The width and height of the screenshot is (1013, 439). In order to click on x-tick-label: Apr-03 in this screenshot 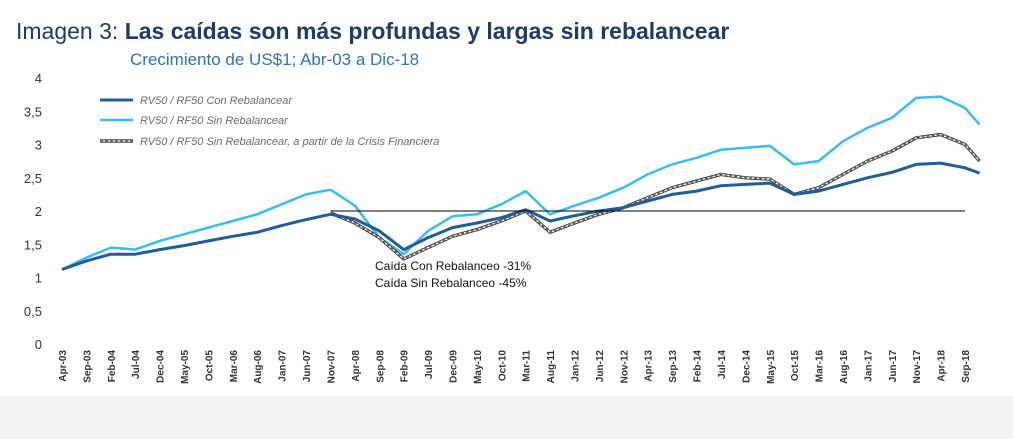, I will do `click(63, 366)`.